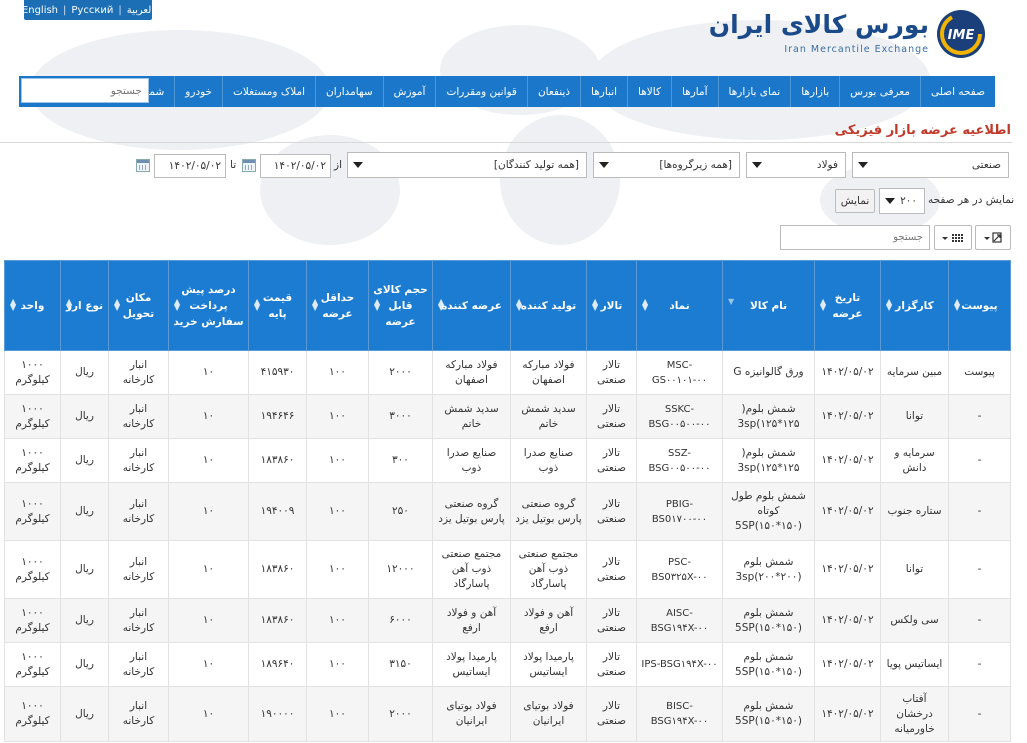  What do you see at coordinates (400, 569) in the screenshot?
I see `cell-volume: ۱۲۰۰۰` at bounding box center [400, 569].